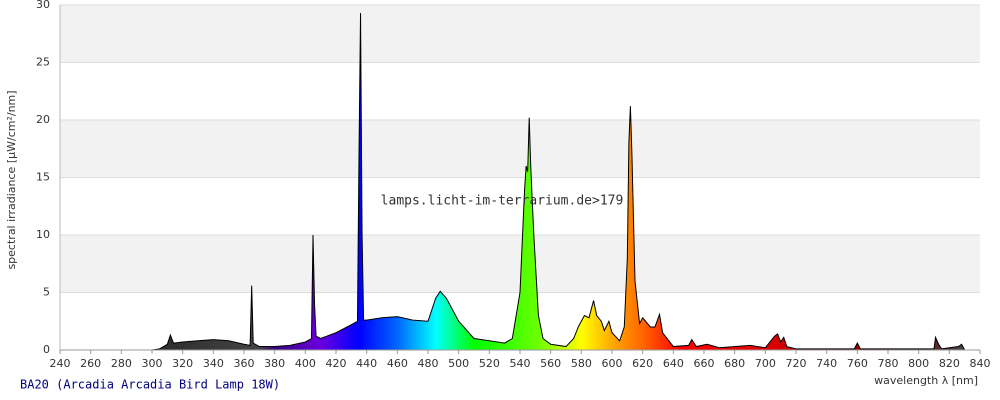 The image size is (1000, 400). I want to click on x-tick-label: 460, so click(397, 363).